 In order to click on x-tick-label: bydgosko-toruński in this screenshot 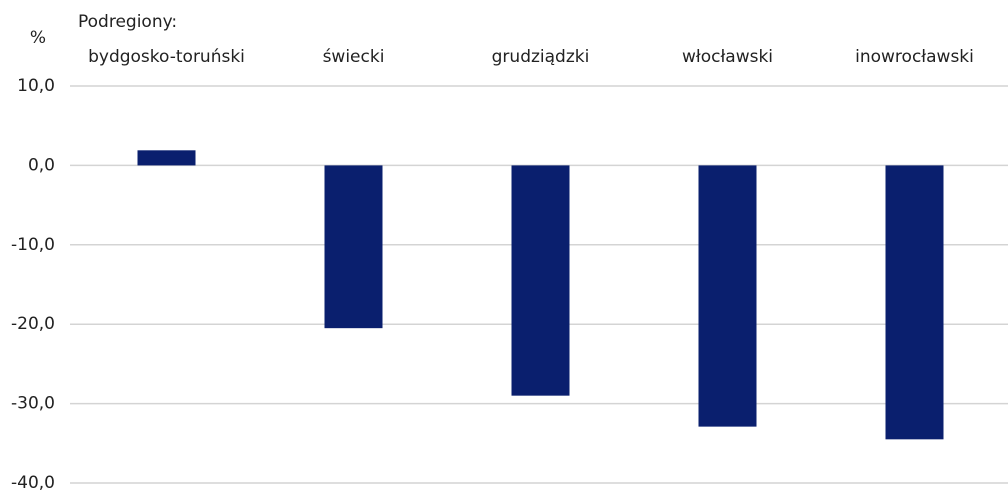, I will do `click(166, 57)`.